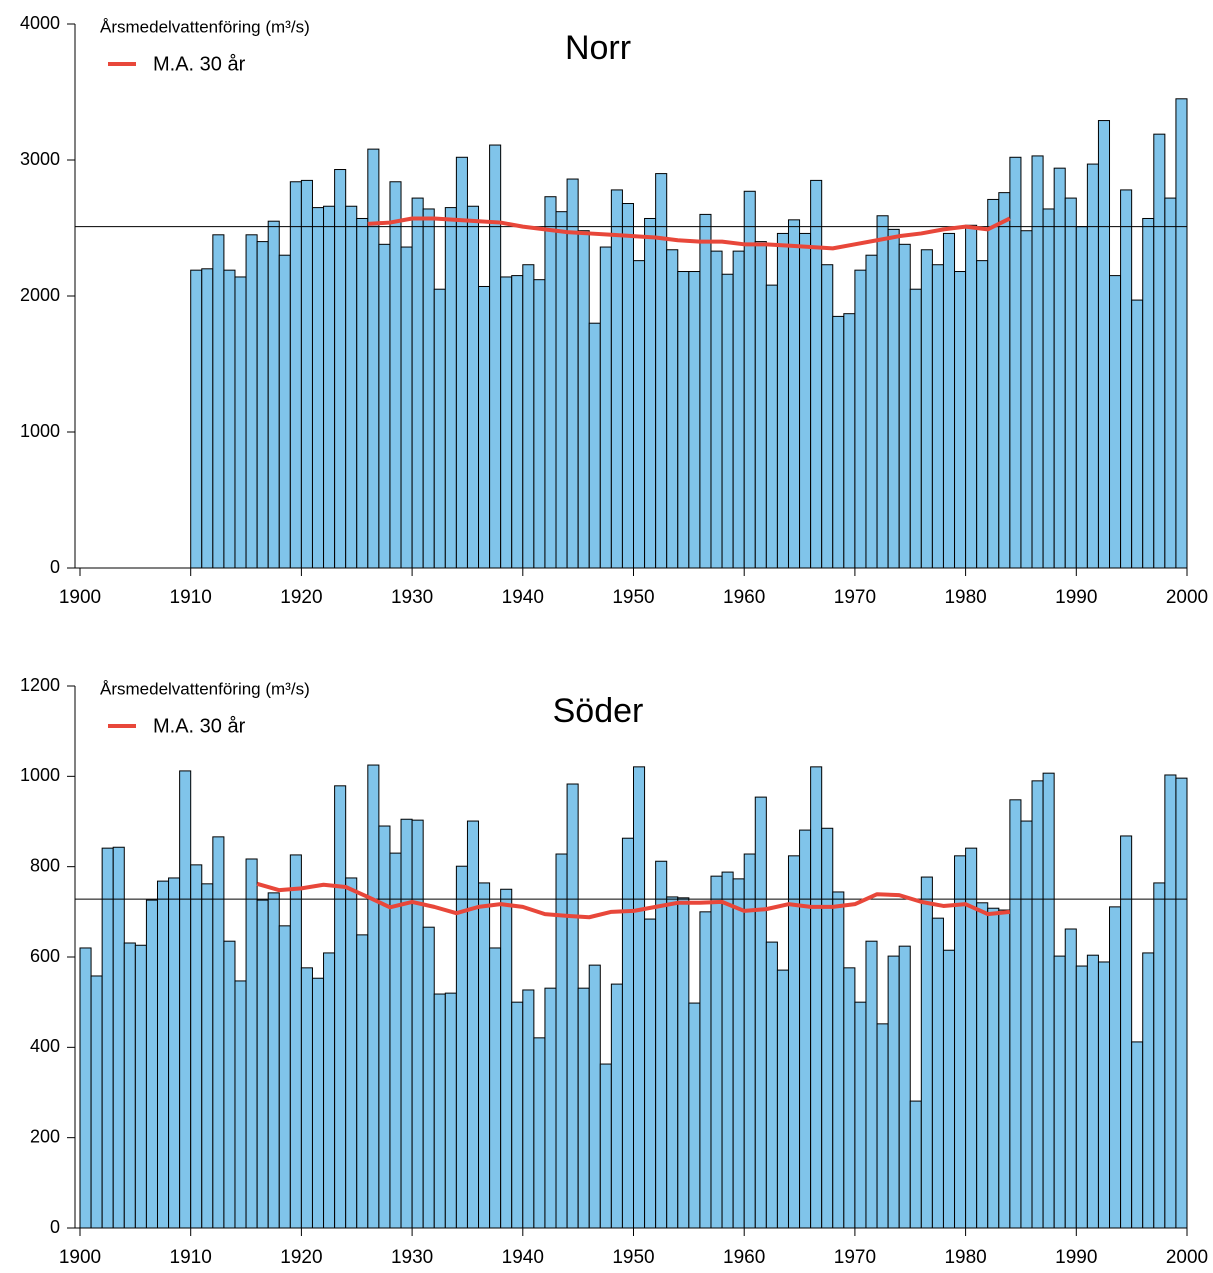 This screenshot has height=1273, width=1213. I want to click on x-tick-label: 1970, so click(855, 1257).